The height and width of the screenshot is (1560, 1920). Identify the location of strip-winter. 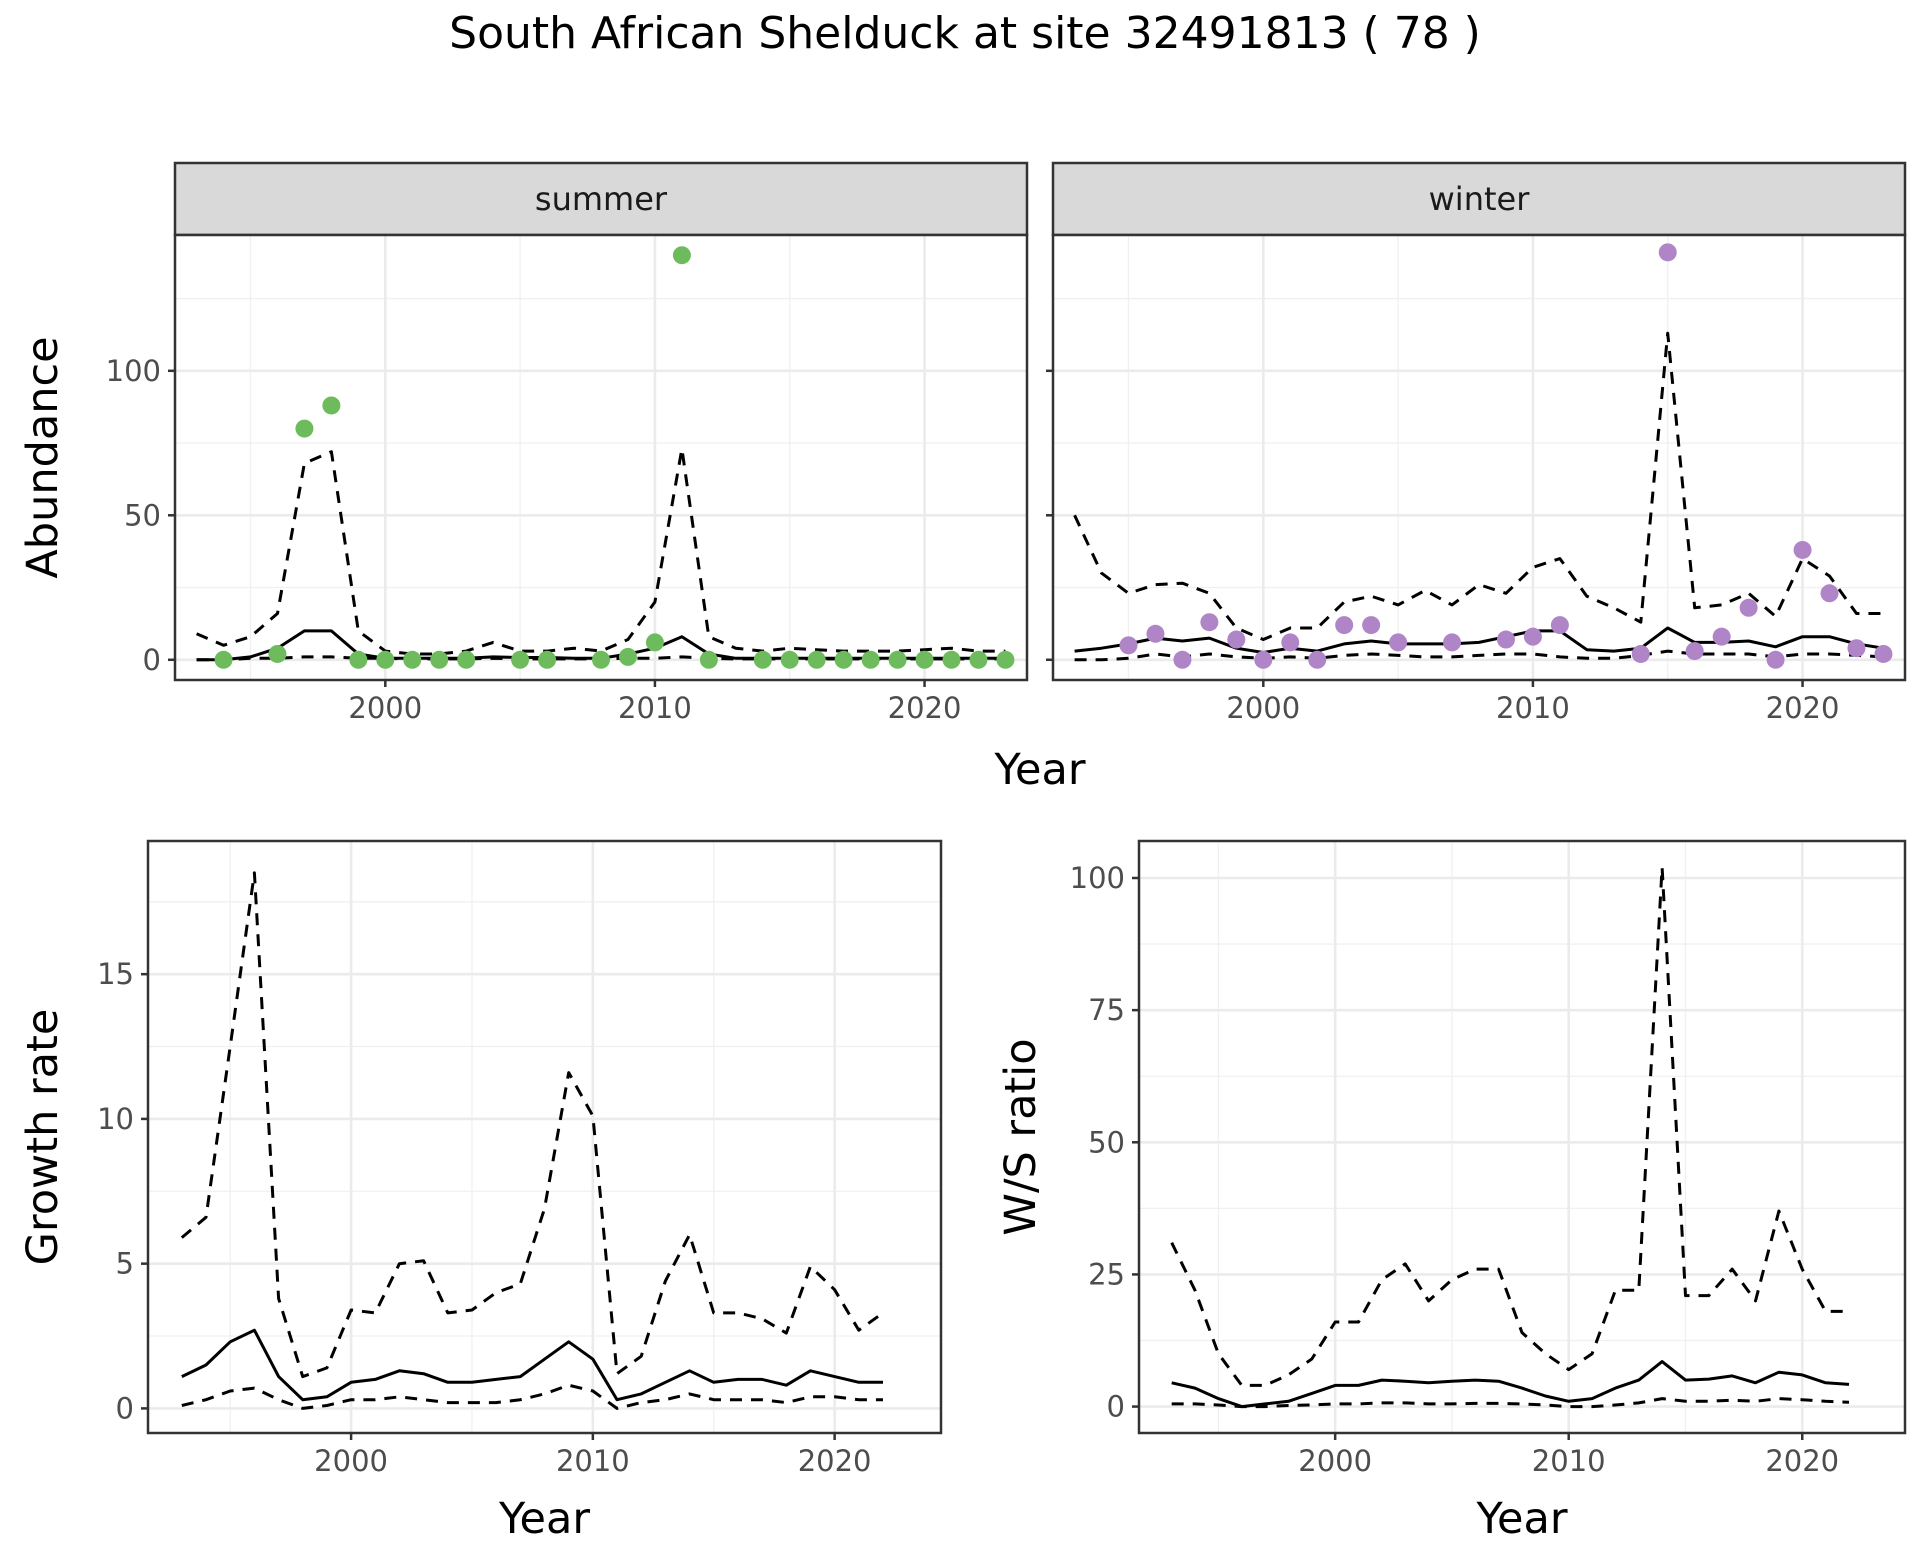
(1479, 199).